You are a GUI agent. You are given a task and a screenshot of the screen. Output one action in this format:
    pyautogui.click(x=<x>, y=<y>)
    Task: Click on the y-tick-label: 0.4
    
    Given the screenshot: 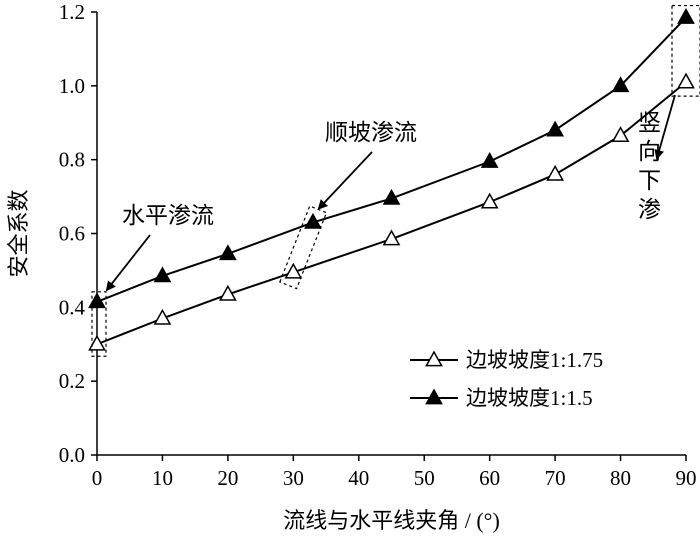 What is the action you would take?
    pyautogui.click(x=72, y=307)
    